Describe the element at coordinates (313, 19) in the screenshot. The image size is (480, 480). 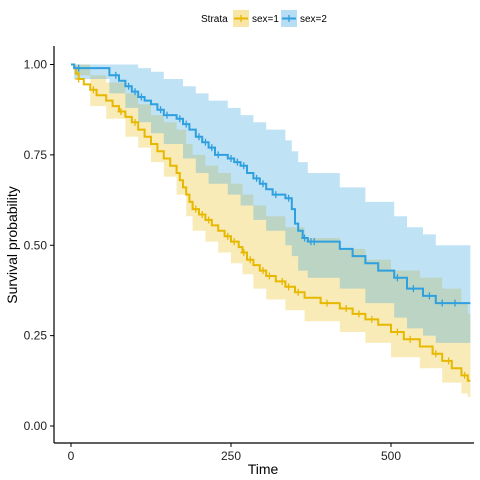
I see `legend-label-sex-2: sex=2` at that location.